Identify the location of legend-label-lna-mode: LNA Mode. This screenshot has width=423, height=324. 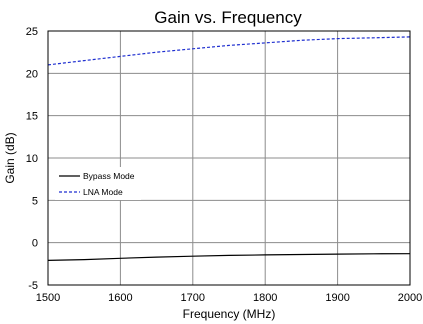
(103, 192).